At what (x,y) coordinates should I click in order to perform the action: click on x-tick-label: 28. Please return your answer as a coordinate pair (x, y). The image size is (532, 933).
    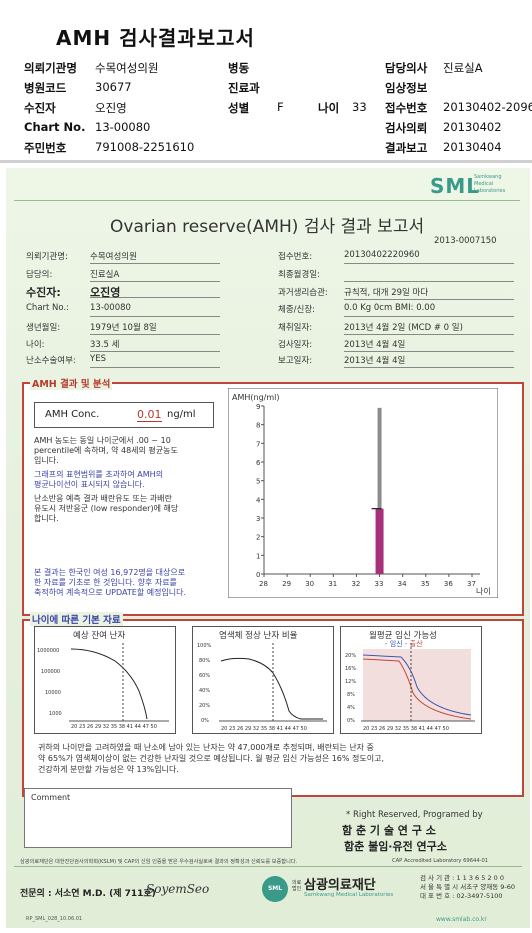
    Looking at the image, I should click on (263, 584).